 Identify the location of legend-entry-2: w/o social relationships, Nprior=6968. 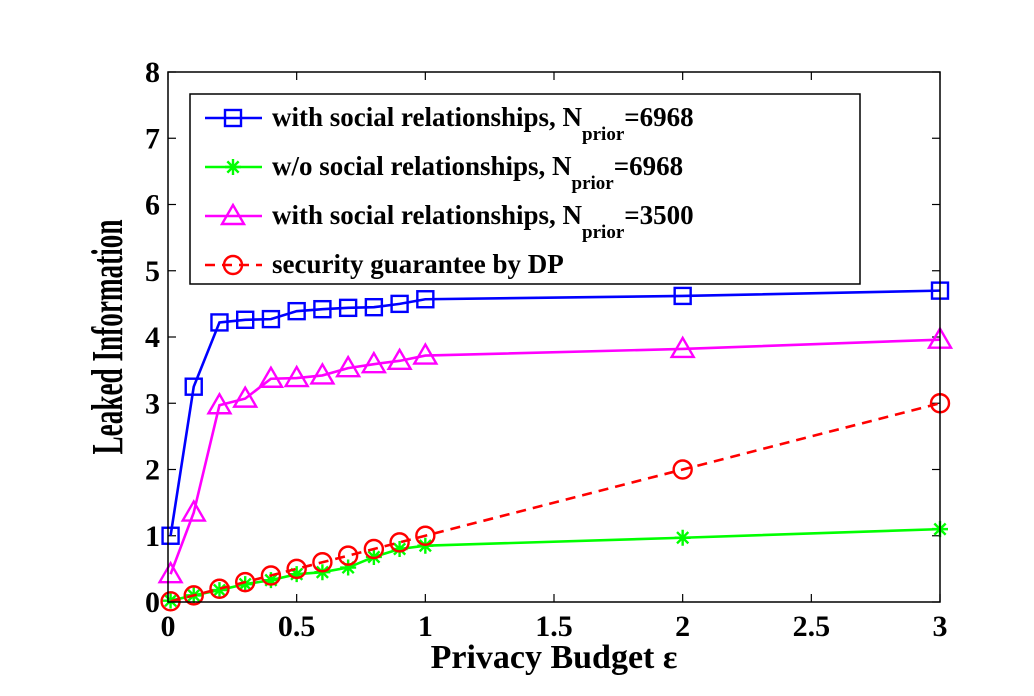
(444, 172).